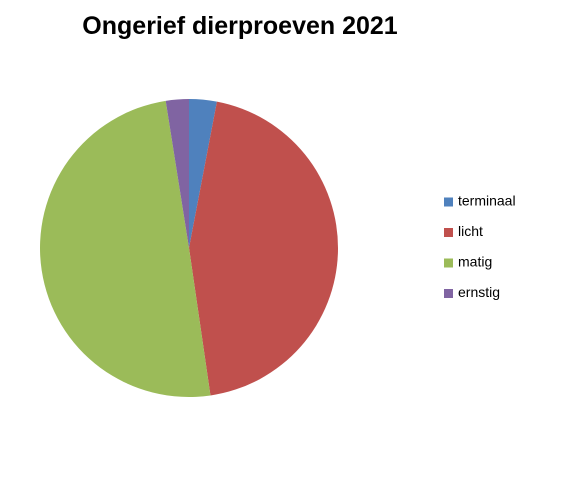  I want to click on chart-title: Ongerief dierproeven 2021, so click(240, 26).